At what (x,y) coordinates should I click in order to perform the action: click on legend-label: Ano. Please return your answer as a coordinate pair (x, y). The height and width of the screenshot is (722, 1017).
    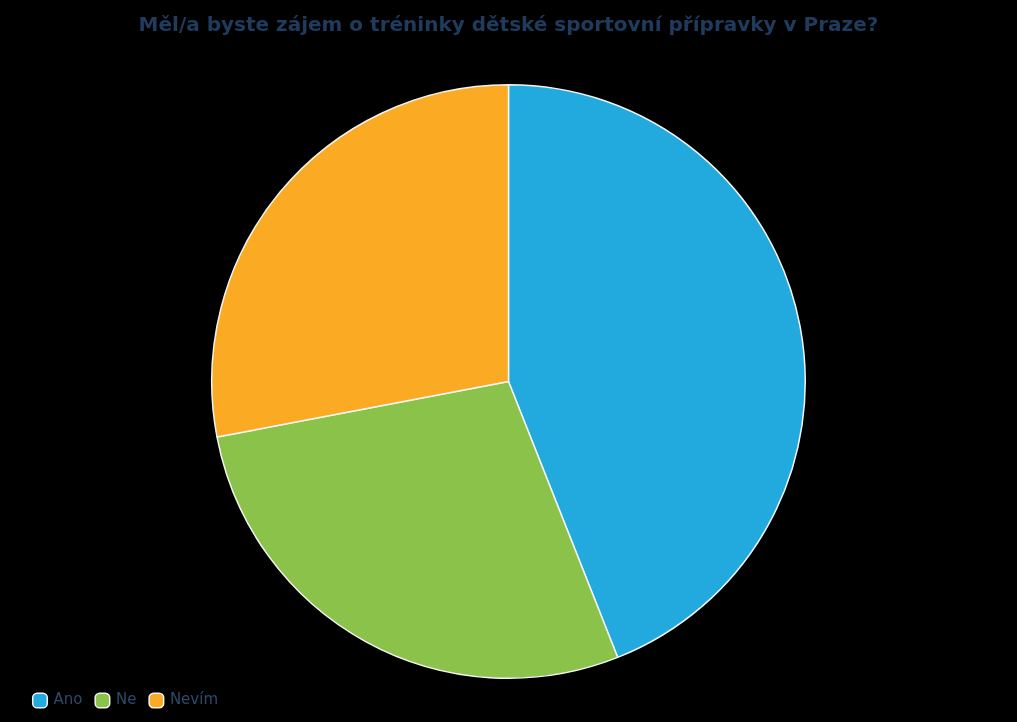
    Looking at the image, I should click on (68, 699).